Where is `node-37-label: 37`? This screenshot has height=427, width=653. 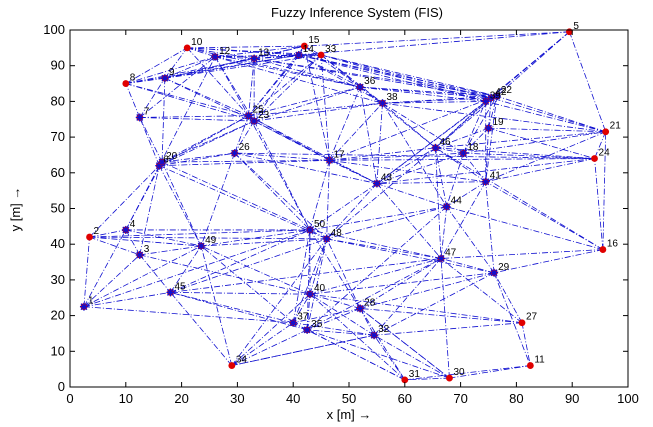 node-37-label: 37 is located at coordinates (303, 317).